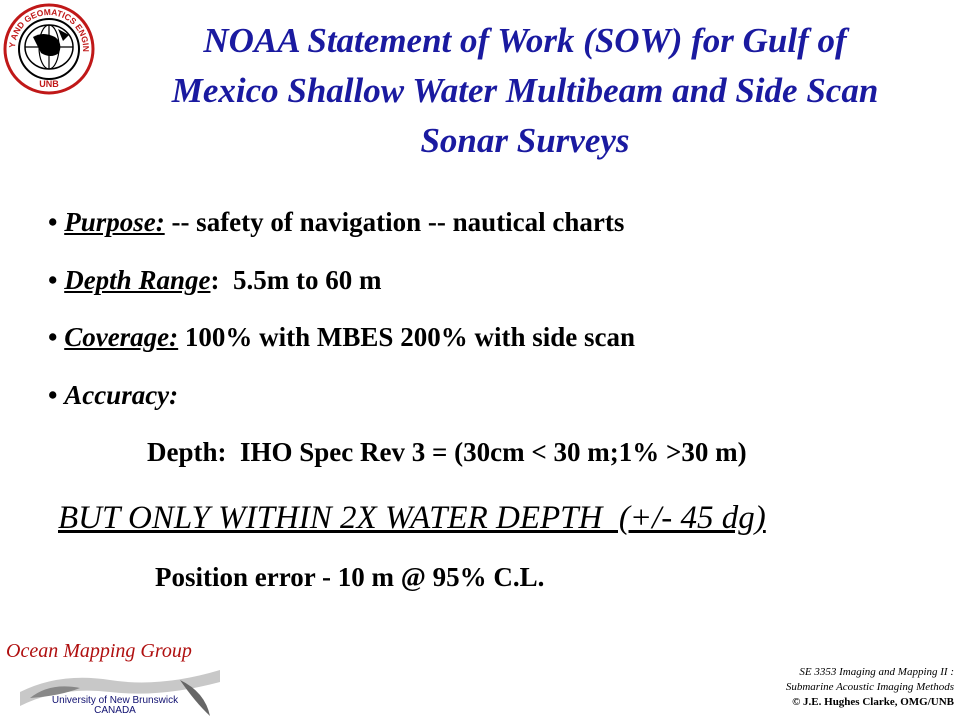 The width and height of the screenshot is (960, 720). Describe the element at coordinates (115, 710) in the screenshot. I see `university-country: CANADA` at that location.